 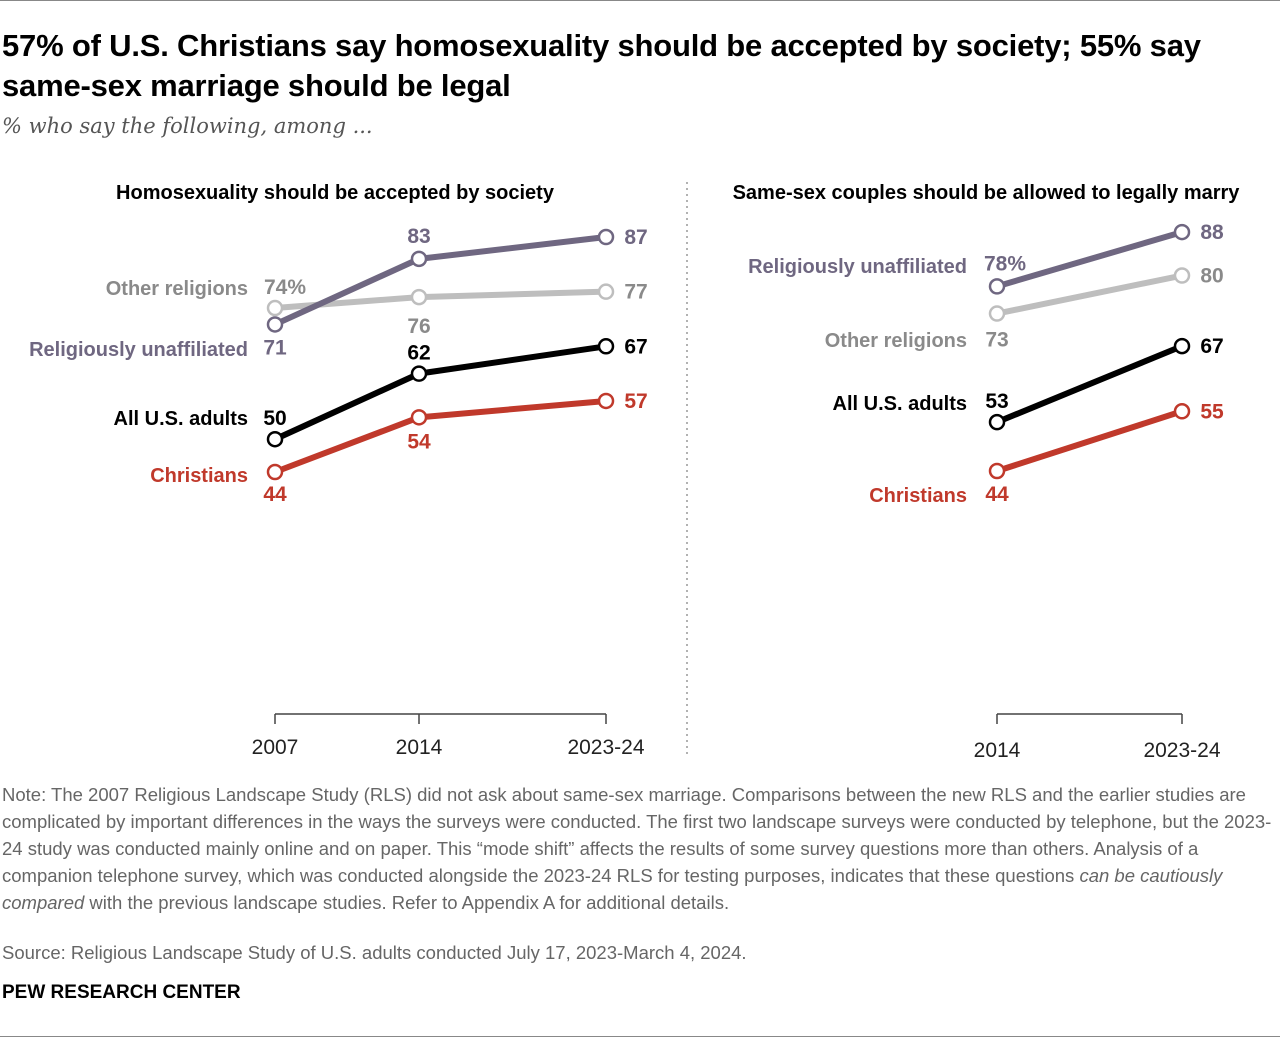 What do you see at coordinates (635, 401) in the screenshot?
I see `data-label-christians: 57` at bounding box center [635, 401].